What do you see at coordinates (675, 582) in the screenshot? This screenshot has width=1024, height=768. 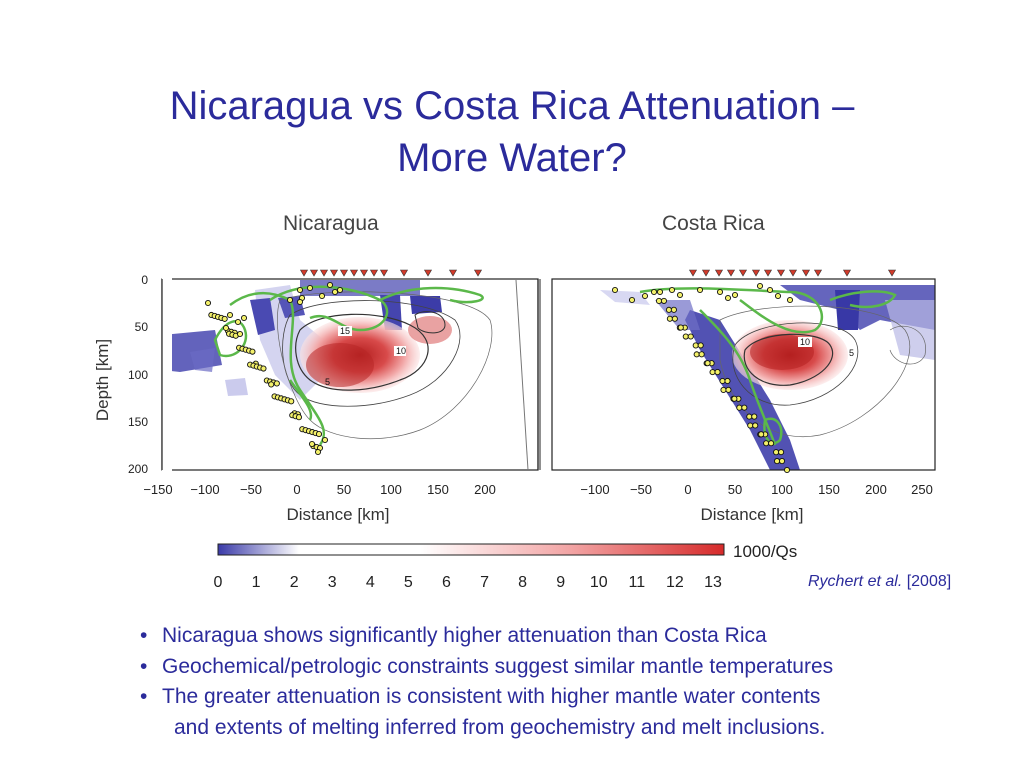 I see `colorbar-tick-label: 12` at bounding box center [675, 582].